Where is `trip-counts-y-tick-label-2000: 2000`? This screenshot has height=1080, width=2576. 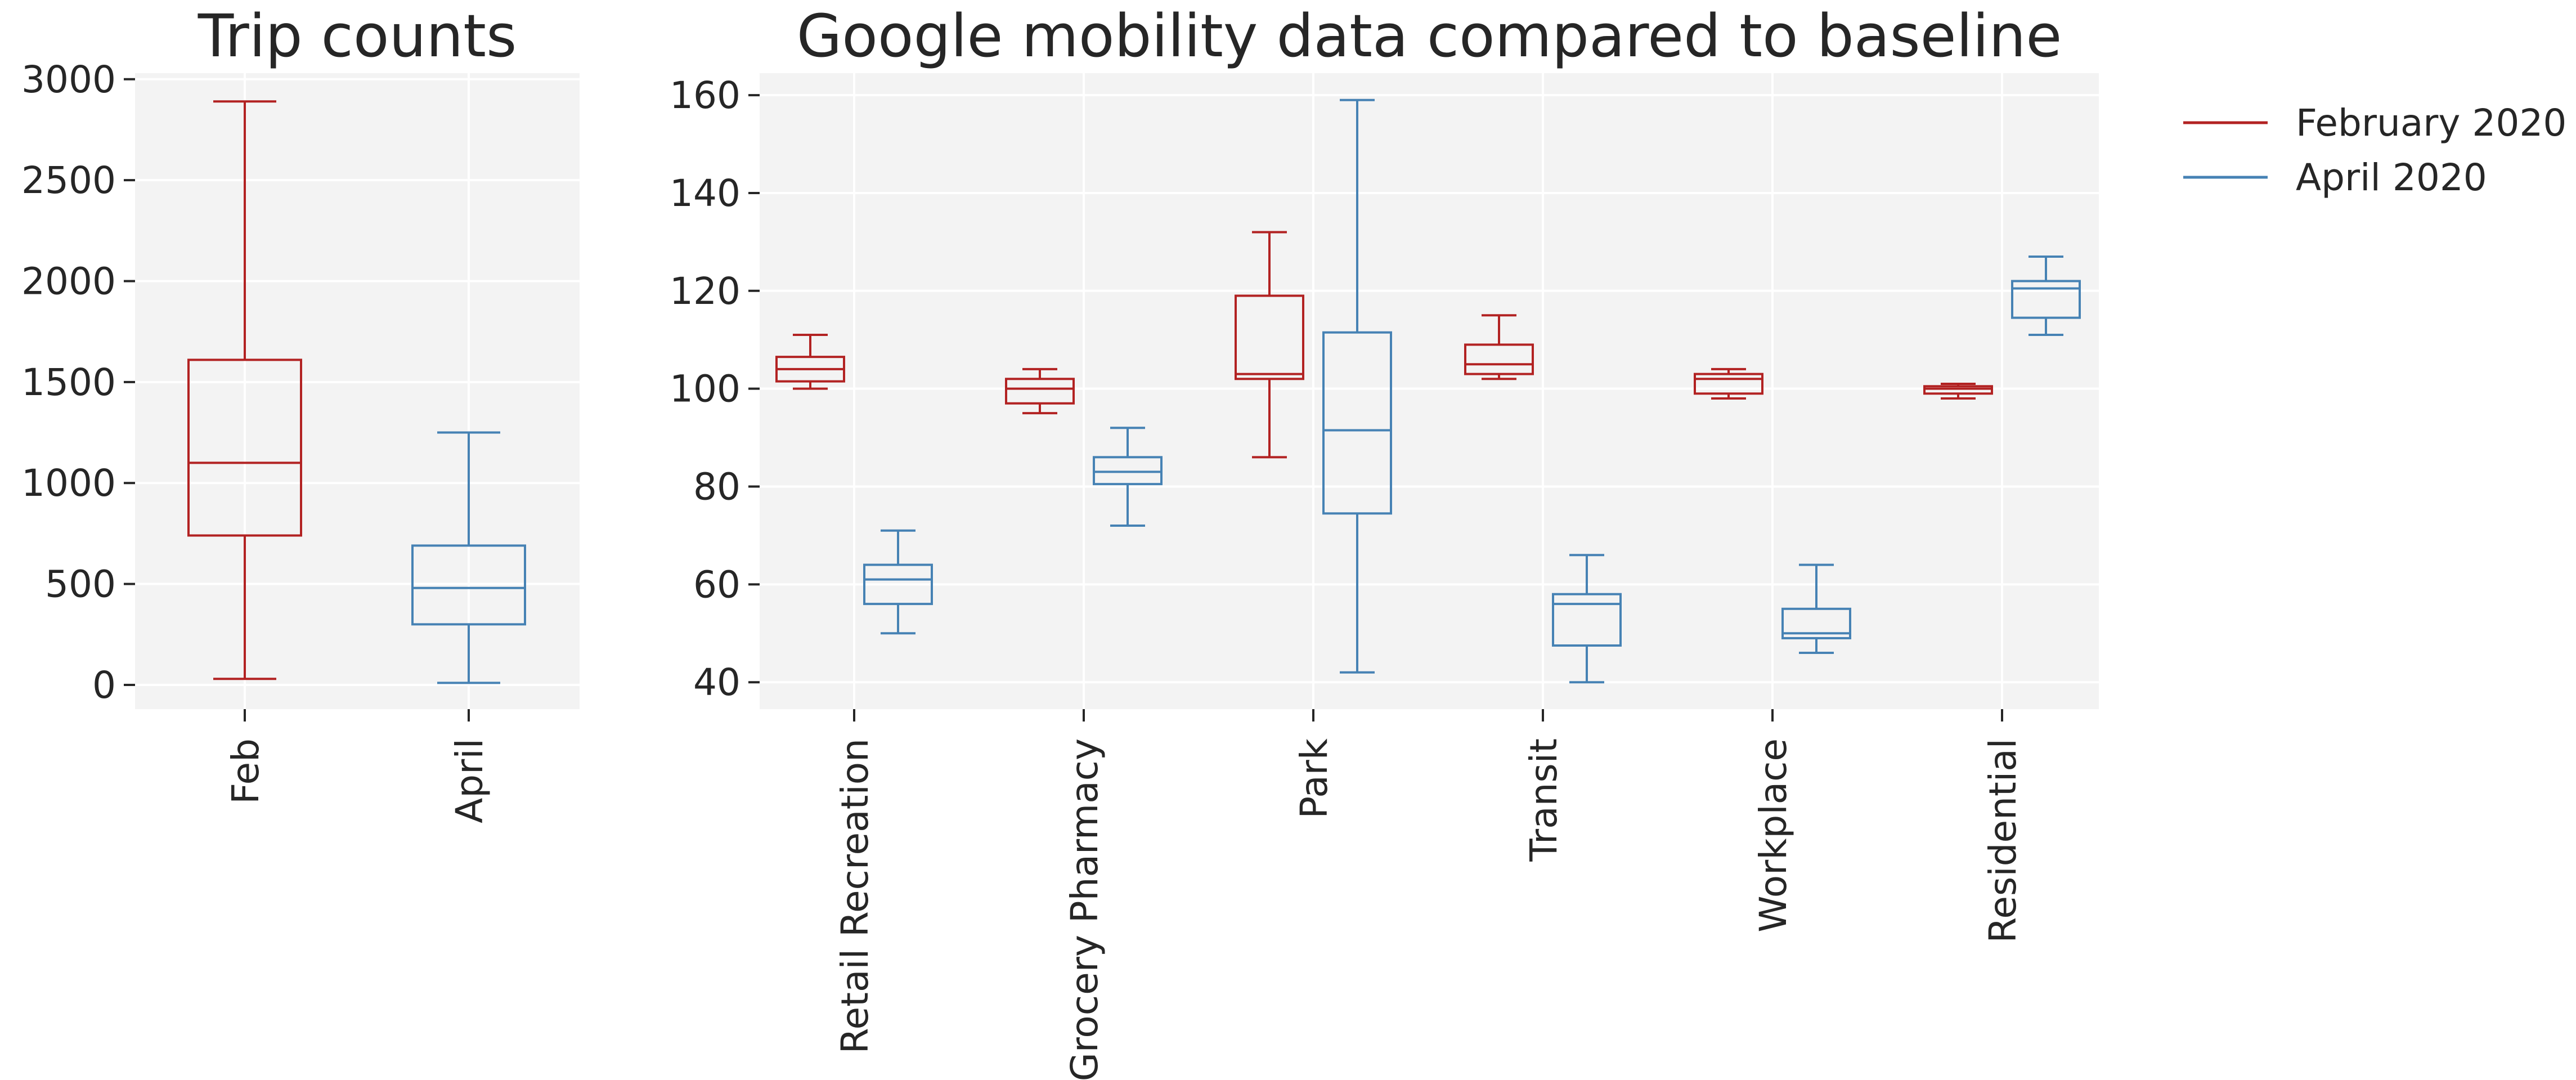
trip-counts-y-tick-label-2000: 2000 is located at coordinates (68, 281).